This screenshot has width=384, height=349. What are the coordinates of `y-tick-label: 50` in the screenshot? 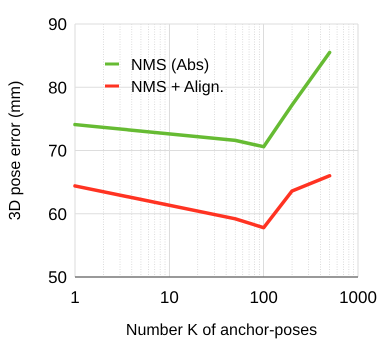 It's located at (57, 277).